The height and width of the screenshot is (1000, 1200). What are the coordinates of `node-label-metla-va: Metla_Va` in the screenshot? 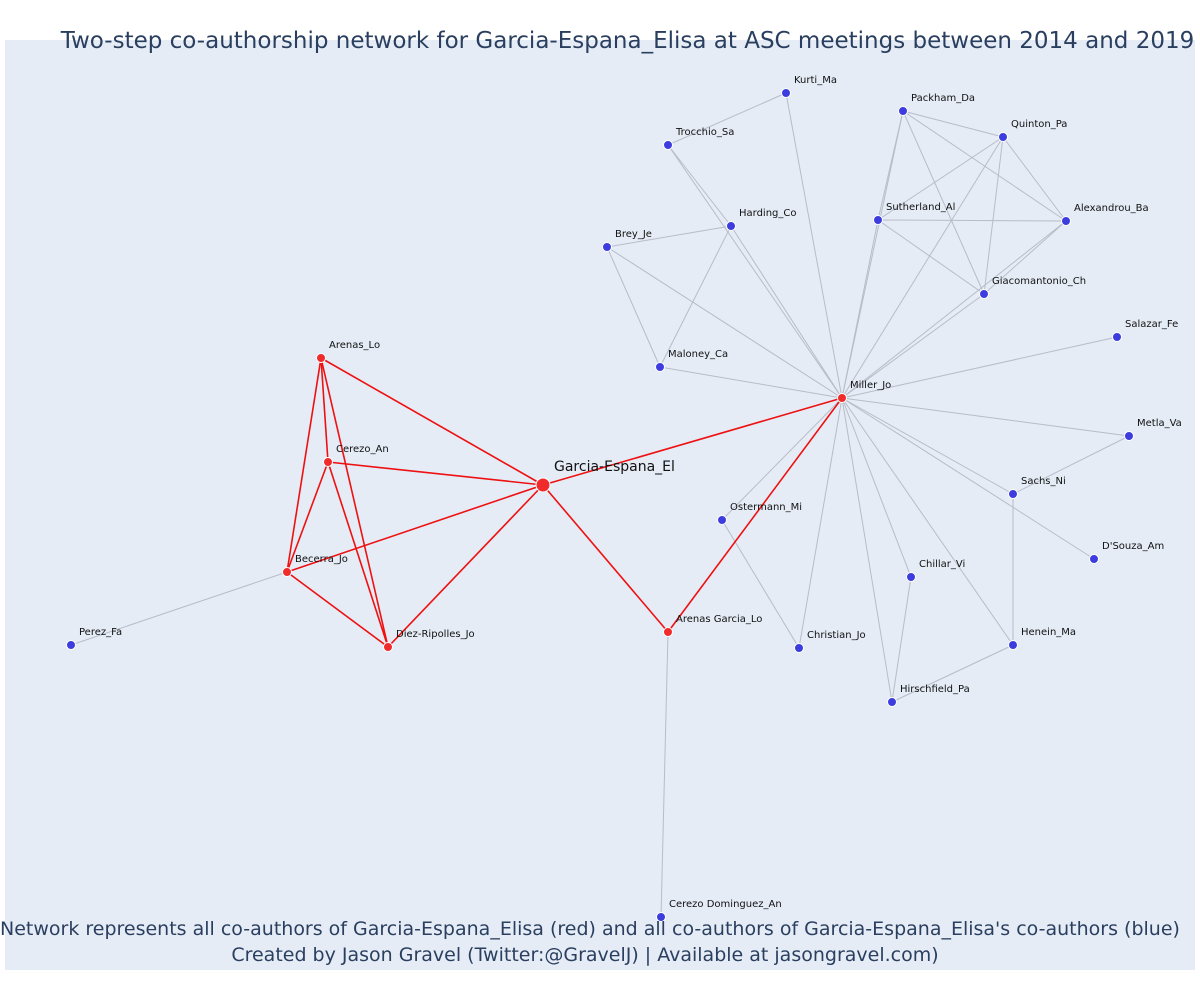 It's located at (1159, 423).